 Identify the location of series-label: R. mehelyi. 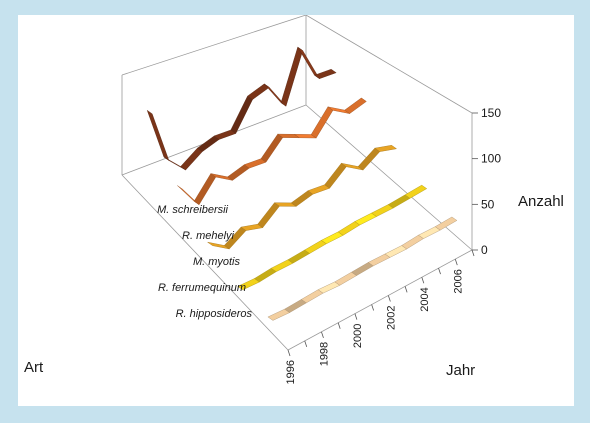
(208, 236).